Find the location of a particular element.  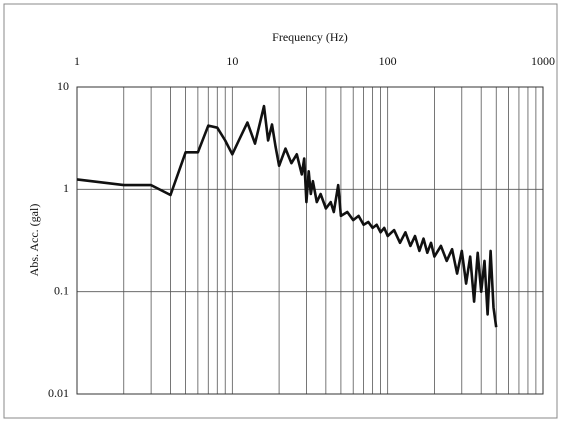

y-tick-label: 10 is located at coordinates (63, 86).